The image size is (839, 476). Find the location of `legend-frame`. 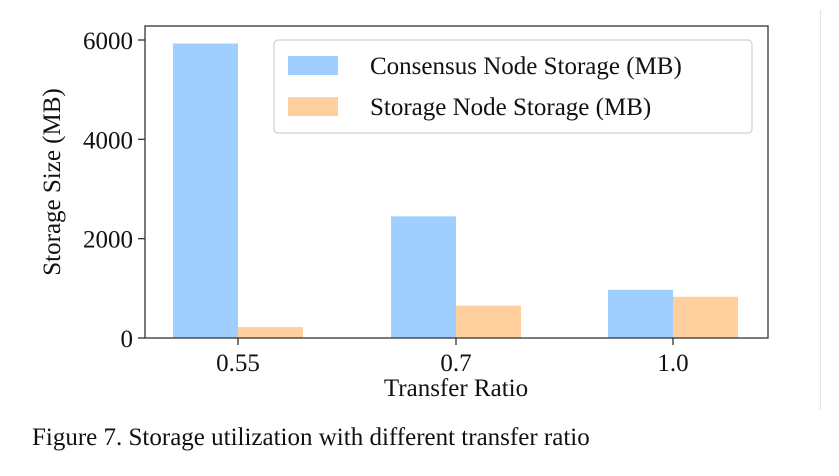

legend-frame is located at coordinates (513, 86).